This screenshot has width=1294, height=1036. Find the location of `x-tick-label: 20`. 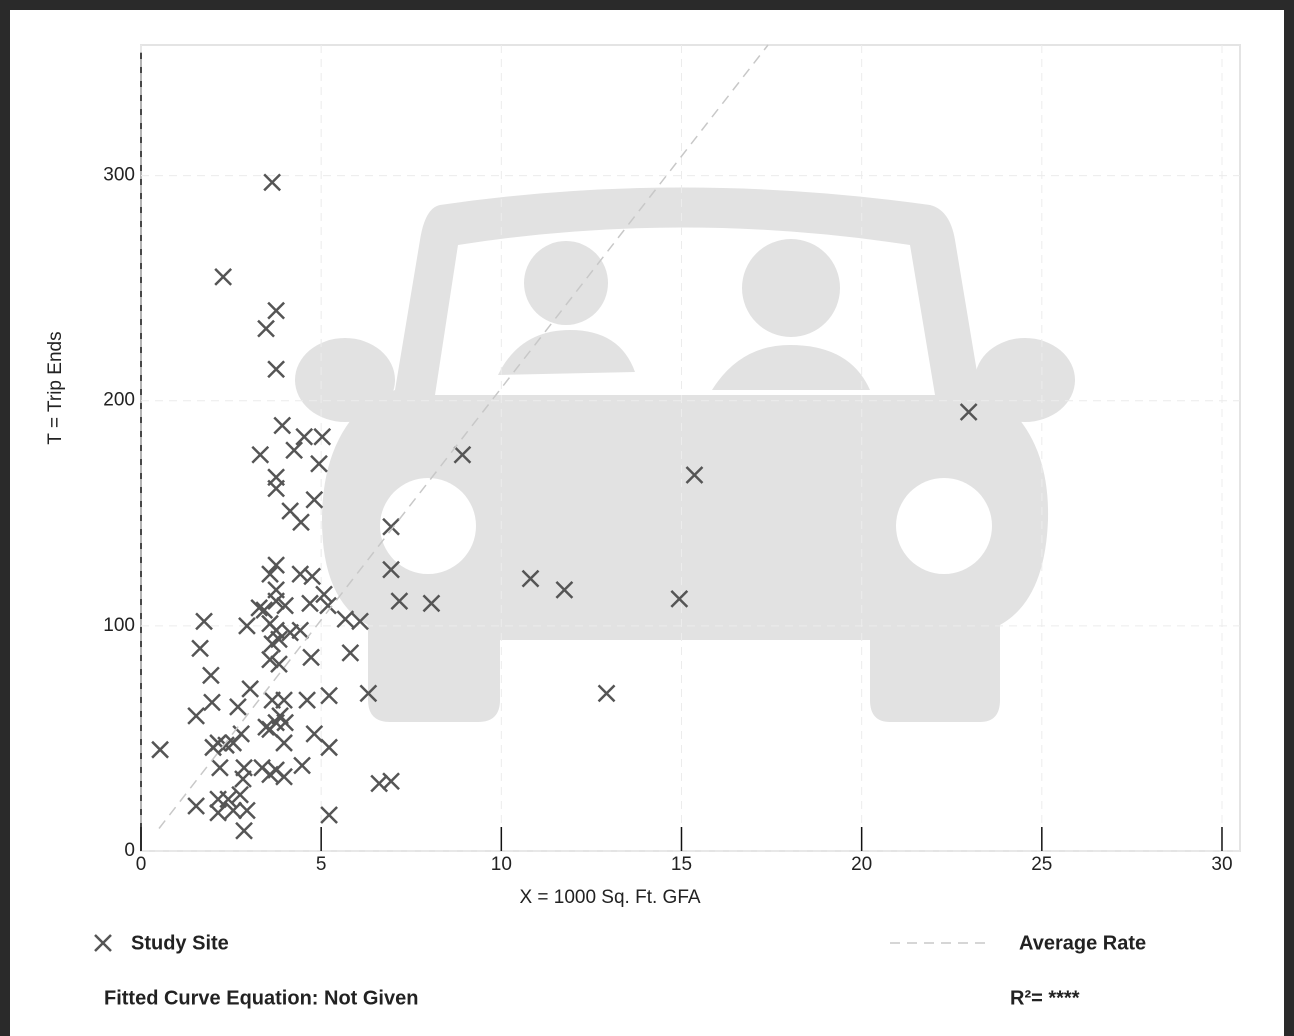

x-tick-label: 20 is located at coordinates (861, 864).